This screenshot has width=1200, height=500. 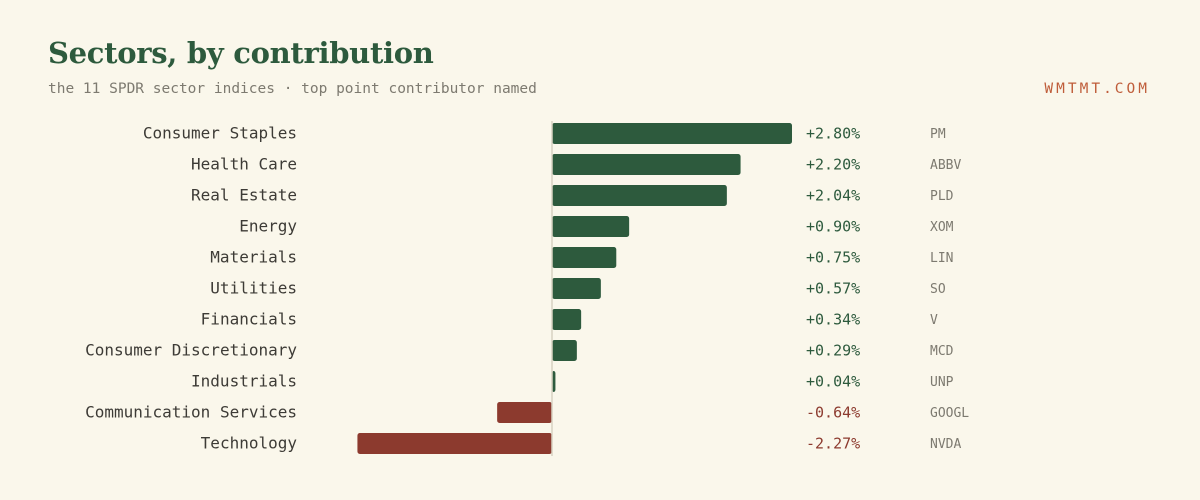 What do you see at coordinates (244, 164) in the screenshot?
I see `category-label: Health Care` at bounding box center [244, 164].